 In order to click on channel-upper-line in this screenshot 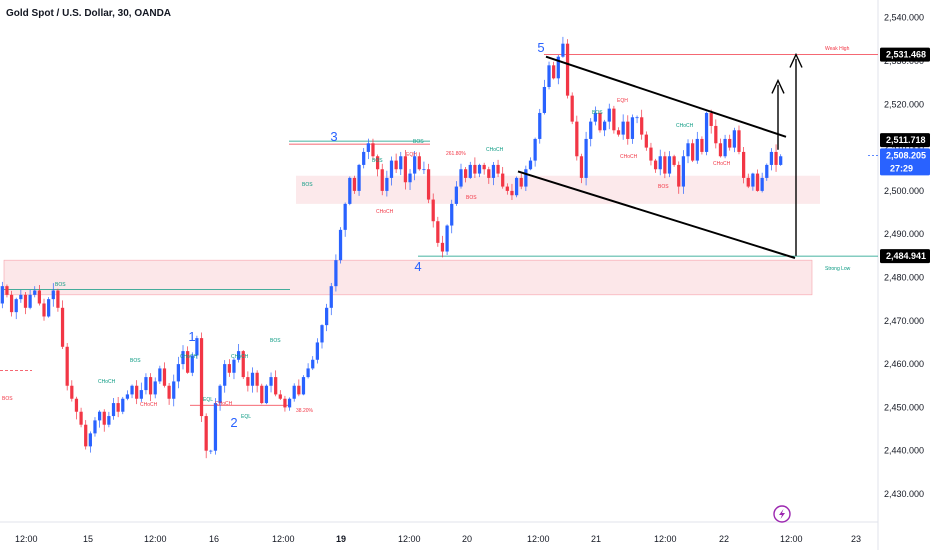, I will do `click(666, 96)`.